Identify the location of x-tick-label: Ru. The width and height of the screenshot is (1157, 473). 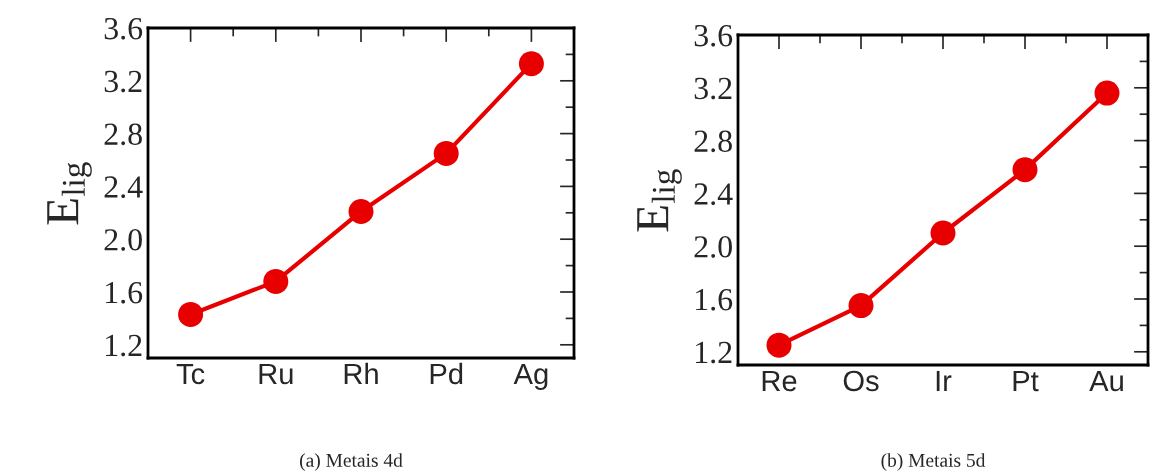
(276, 374).